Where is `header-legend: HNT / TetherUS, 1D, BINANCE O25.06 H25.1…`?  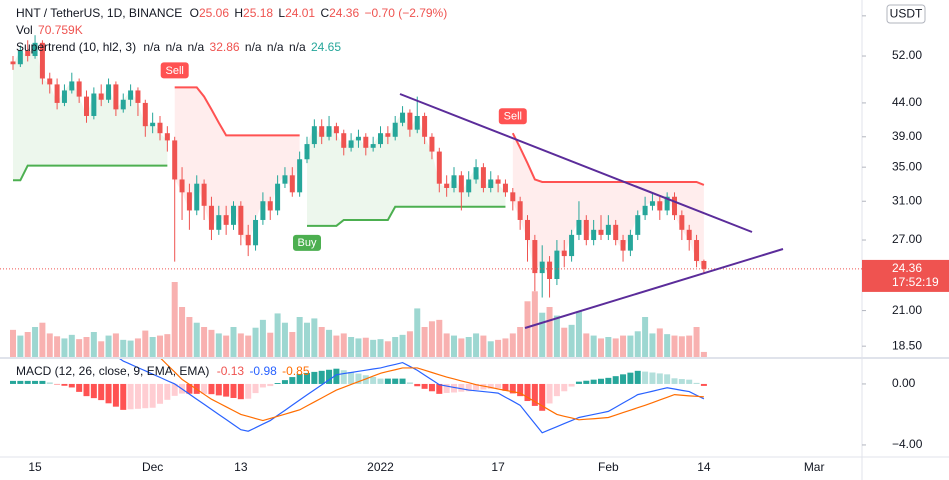 header-legend: HNT / TetherUS, 1D, BINANCE O25.06 H25.1… is located at coordinates (231, 13).